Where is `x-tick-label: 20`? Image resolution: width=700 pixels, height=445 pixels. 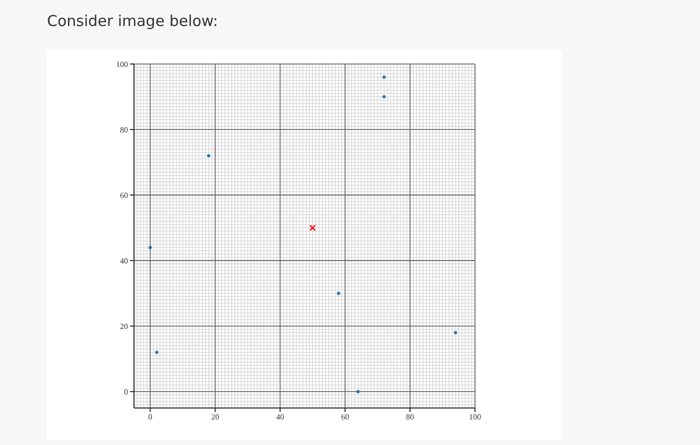
x-tick-label: 20 is located at coordinates (215, 417).